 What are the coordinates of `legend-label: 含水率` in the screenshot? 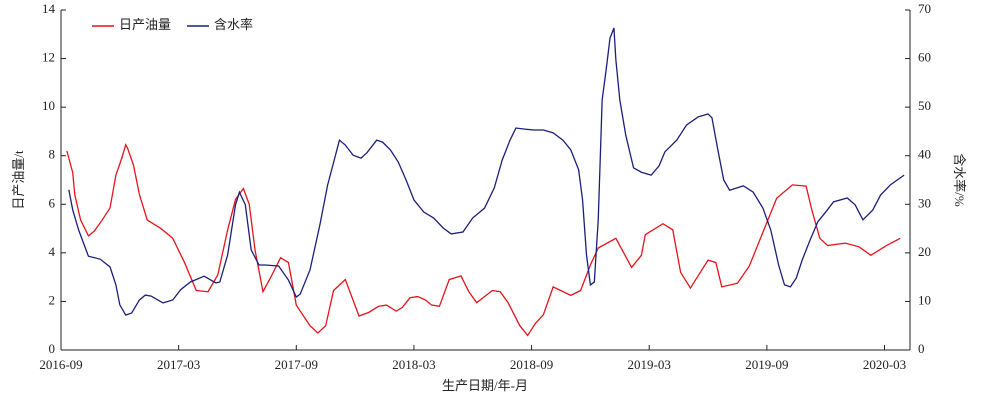 It's located at (233, 24).